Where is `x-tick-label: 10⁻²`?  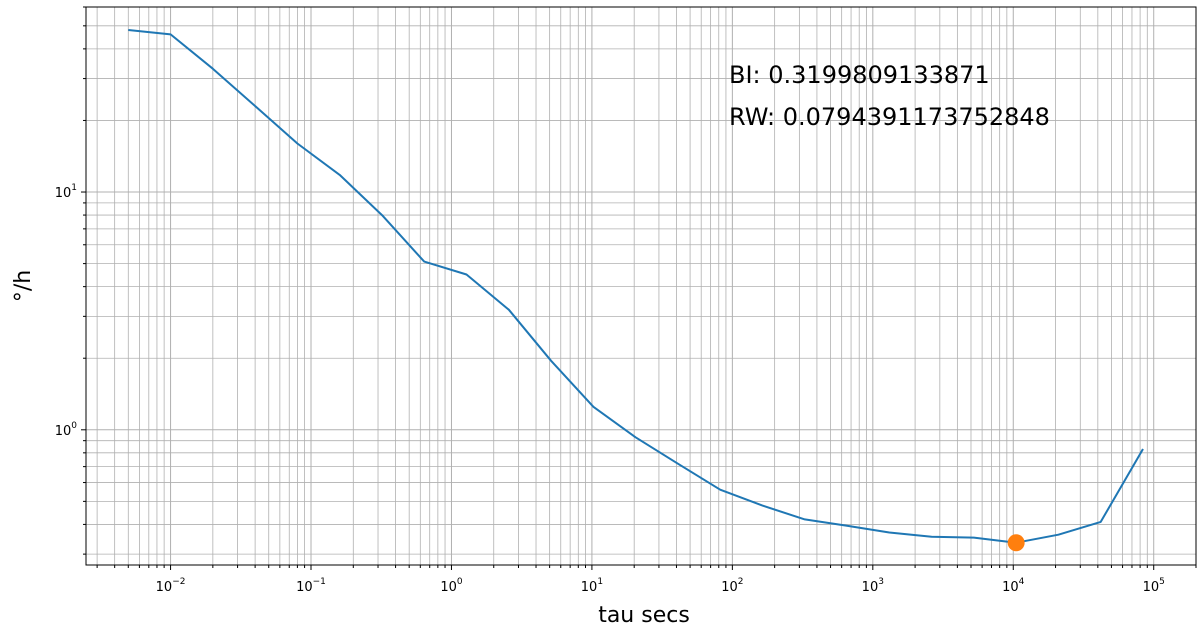 x-tick-label: 10⁻² is located at coordinates (171, 586).